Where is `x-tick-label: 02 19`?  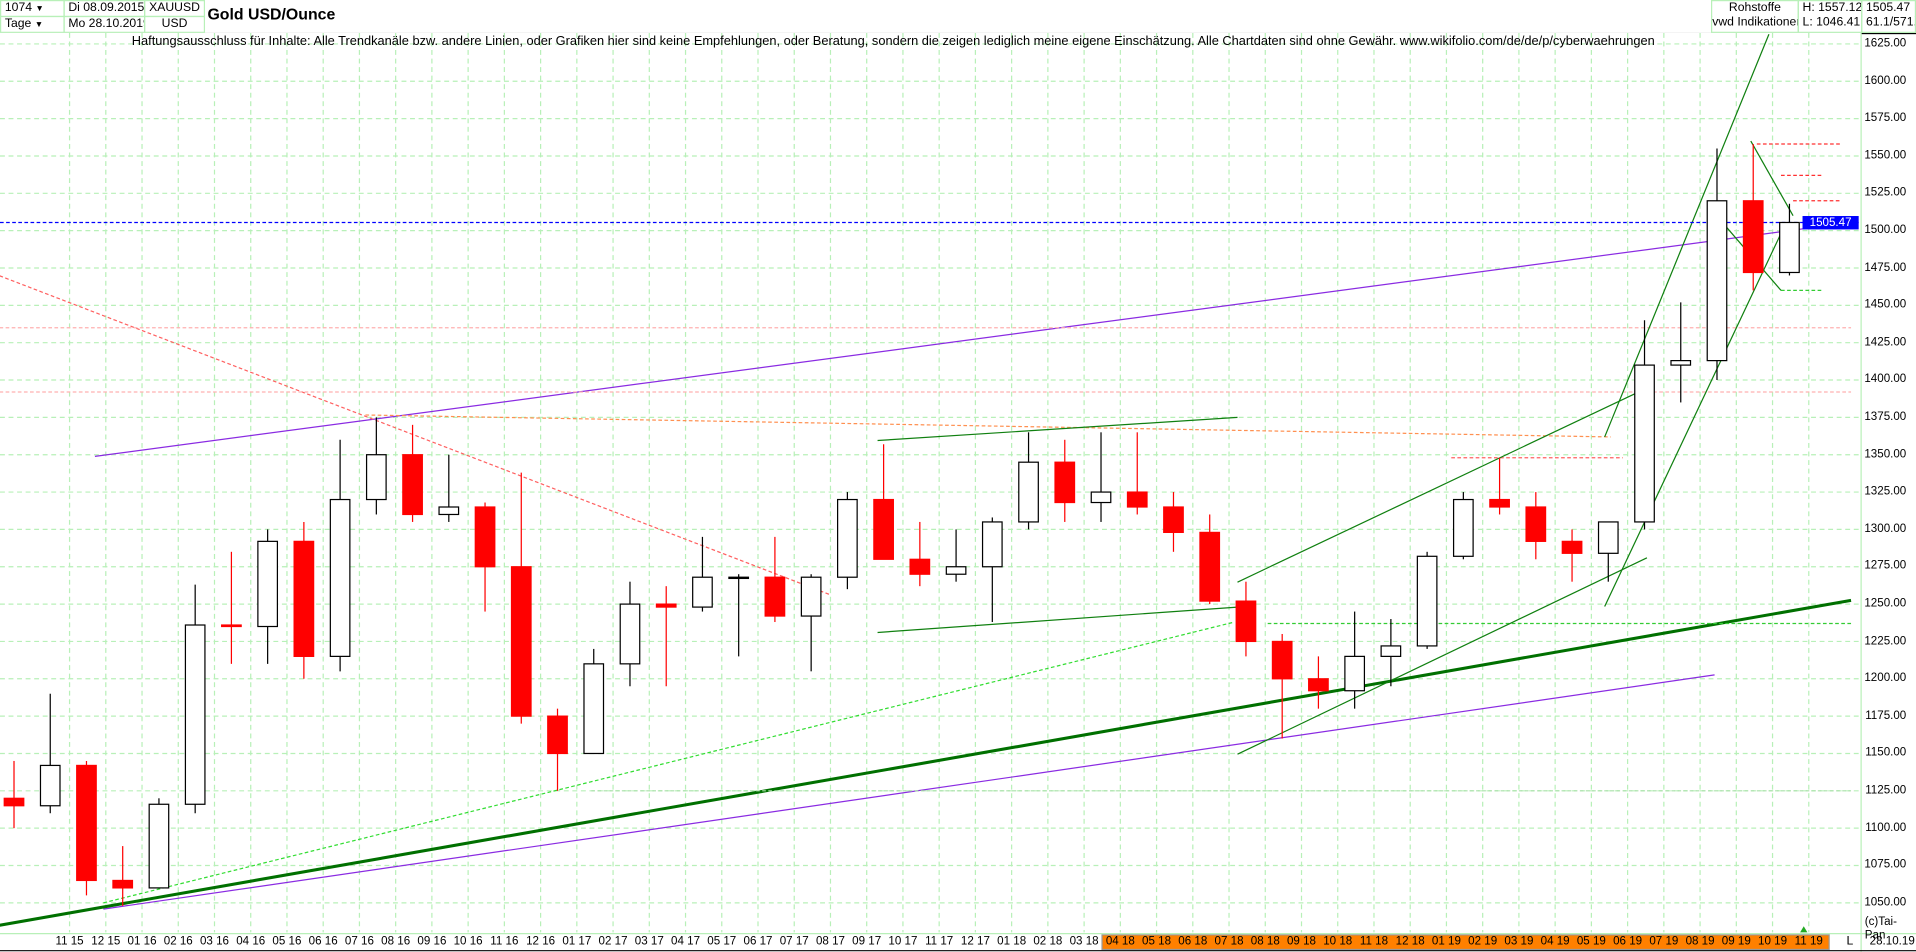
x-tick-label: 02 19 is located at coordinates (1483, 941).